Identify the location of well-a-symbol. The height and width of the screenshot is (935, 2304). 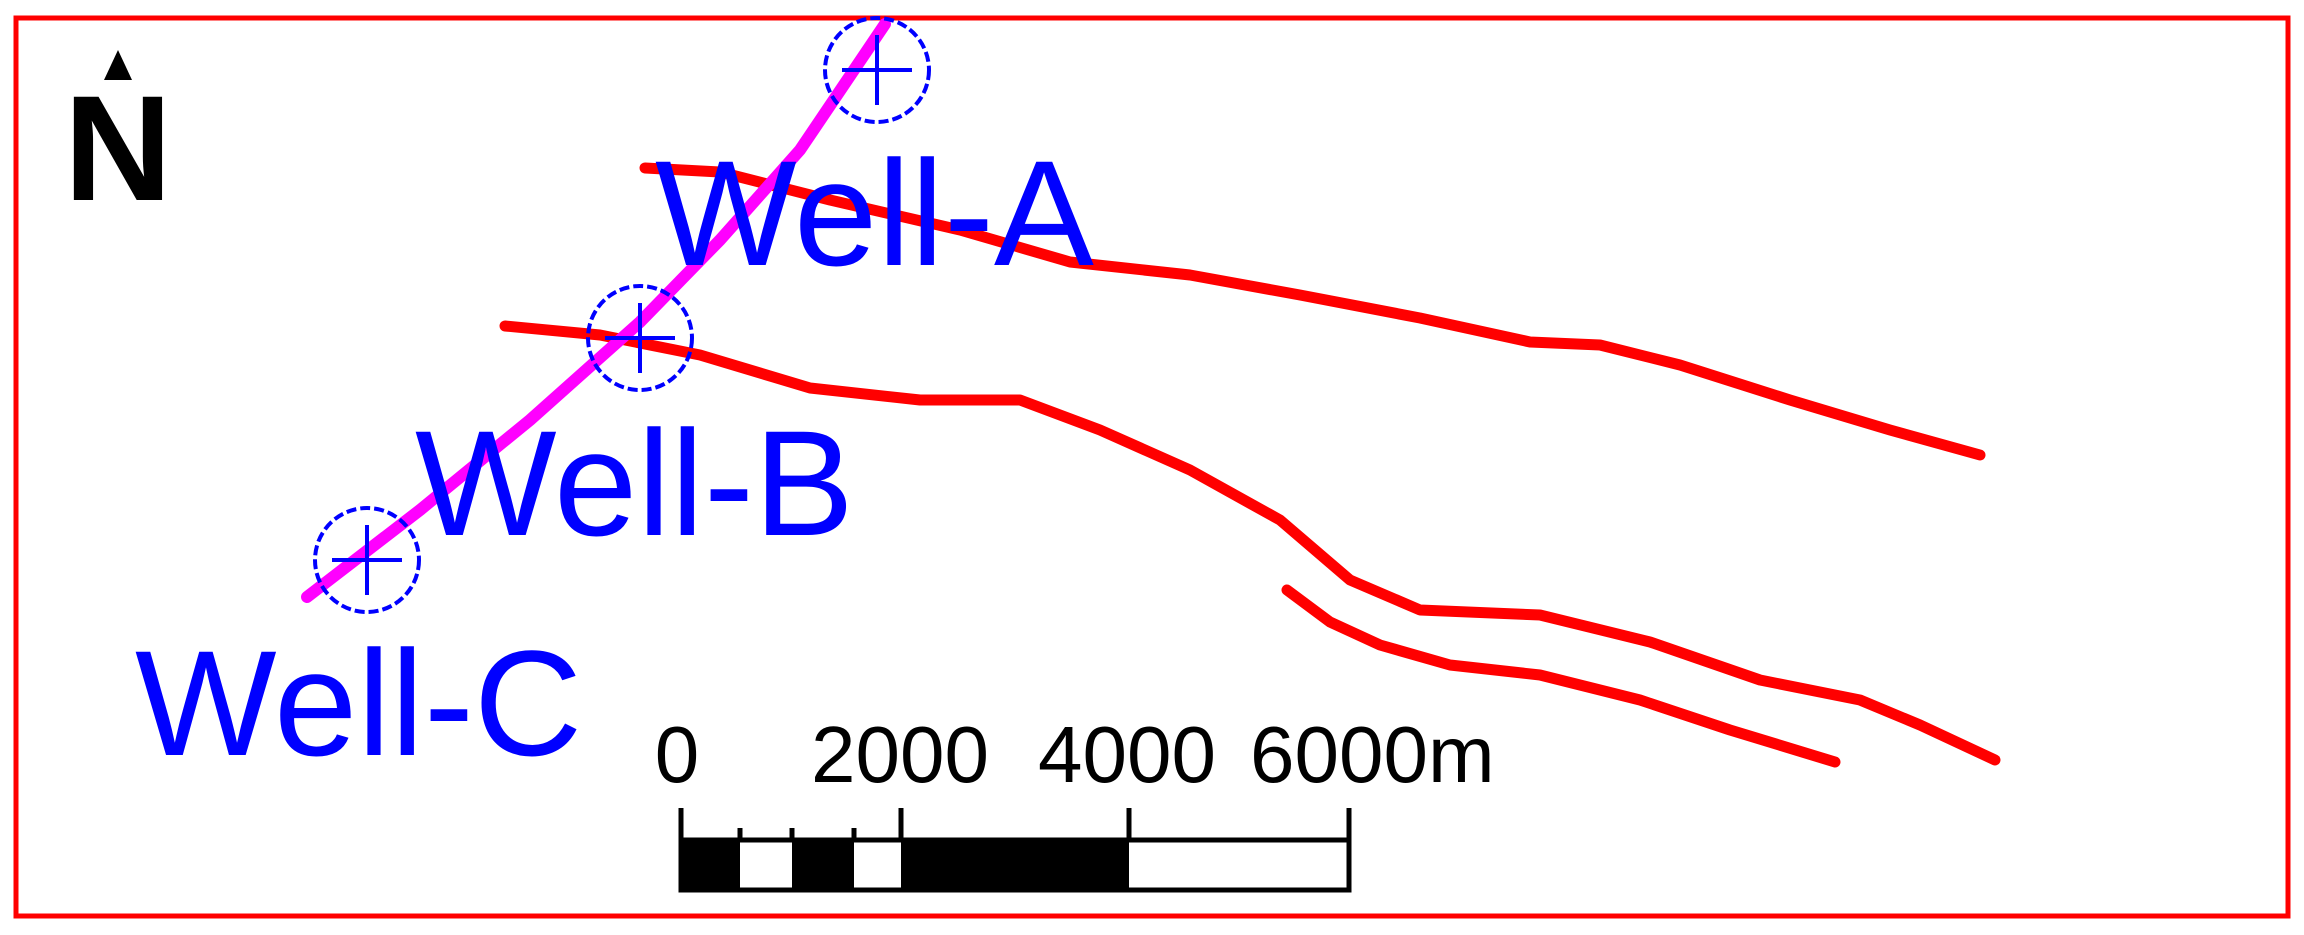
(877, 70).